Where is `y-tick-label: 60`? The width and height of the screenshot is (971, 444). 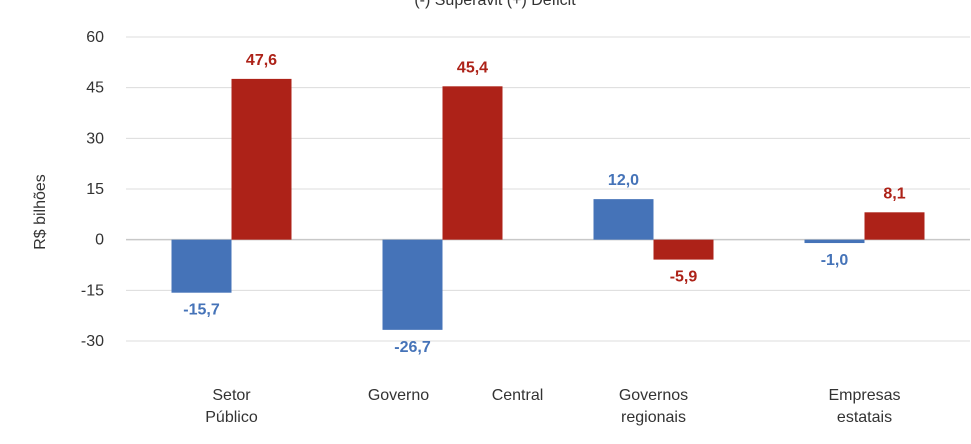
y-tick-label: 60 is located at coordinates (95, 37).